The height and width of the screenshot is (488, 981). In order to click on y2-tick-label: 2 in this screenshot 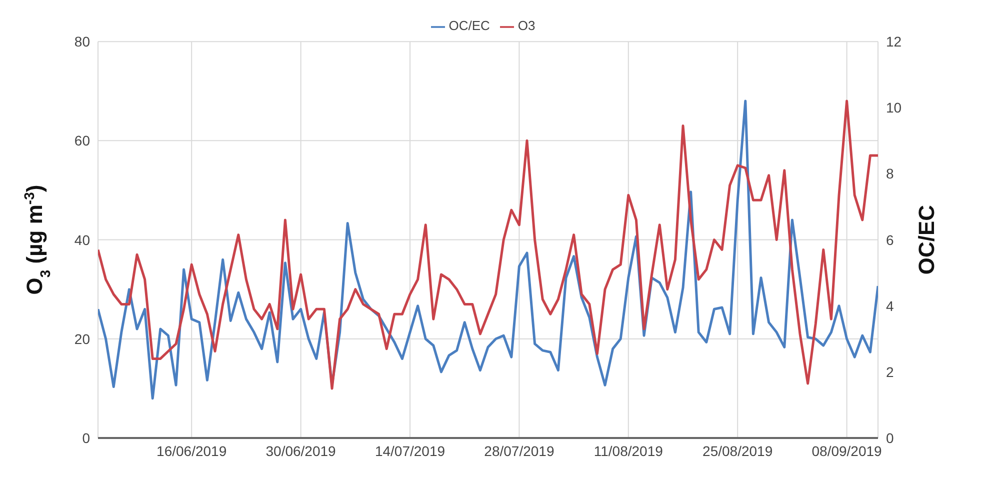, I will do `click(890, 372)`.